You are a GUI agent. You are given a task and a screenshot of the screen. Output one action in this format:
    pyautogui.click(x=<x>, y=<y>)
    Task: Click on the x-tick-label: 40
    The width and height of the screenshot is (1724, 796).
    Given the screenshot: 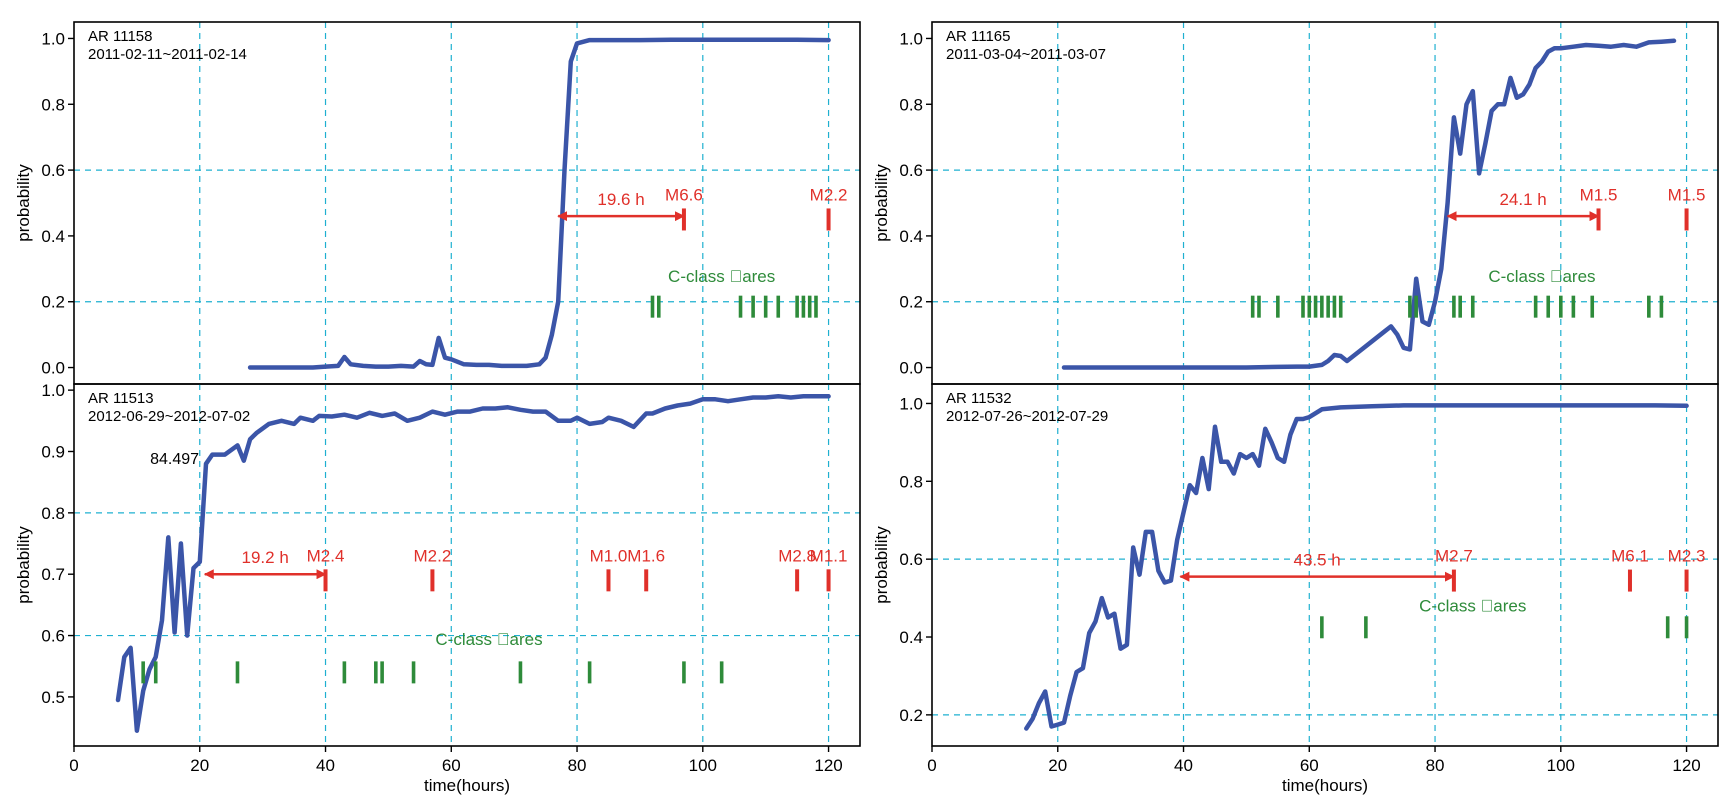 What is the action you would take?
    pyautogui.click(x=1183, y=765)
    